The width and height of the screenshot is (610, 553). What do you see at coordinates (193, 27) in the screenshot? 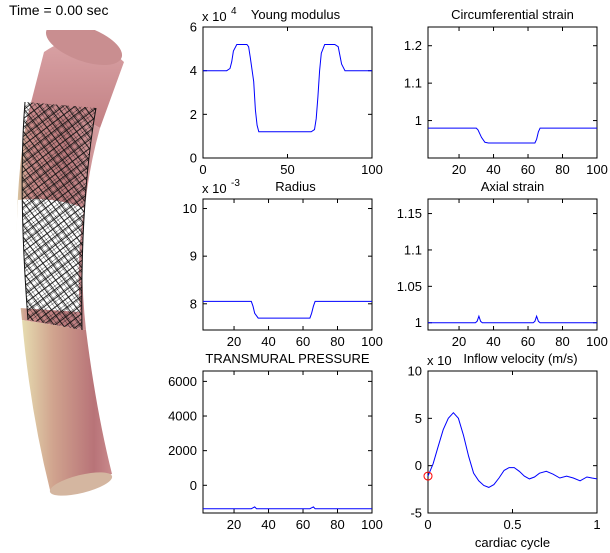
I see `y-tick-label: 6` at bounding box center [193, 27].